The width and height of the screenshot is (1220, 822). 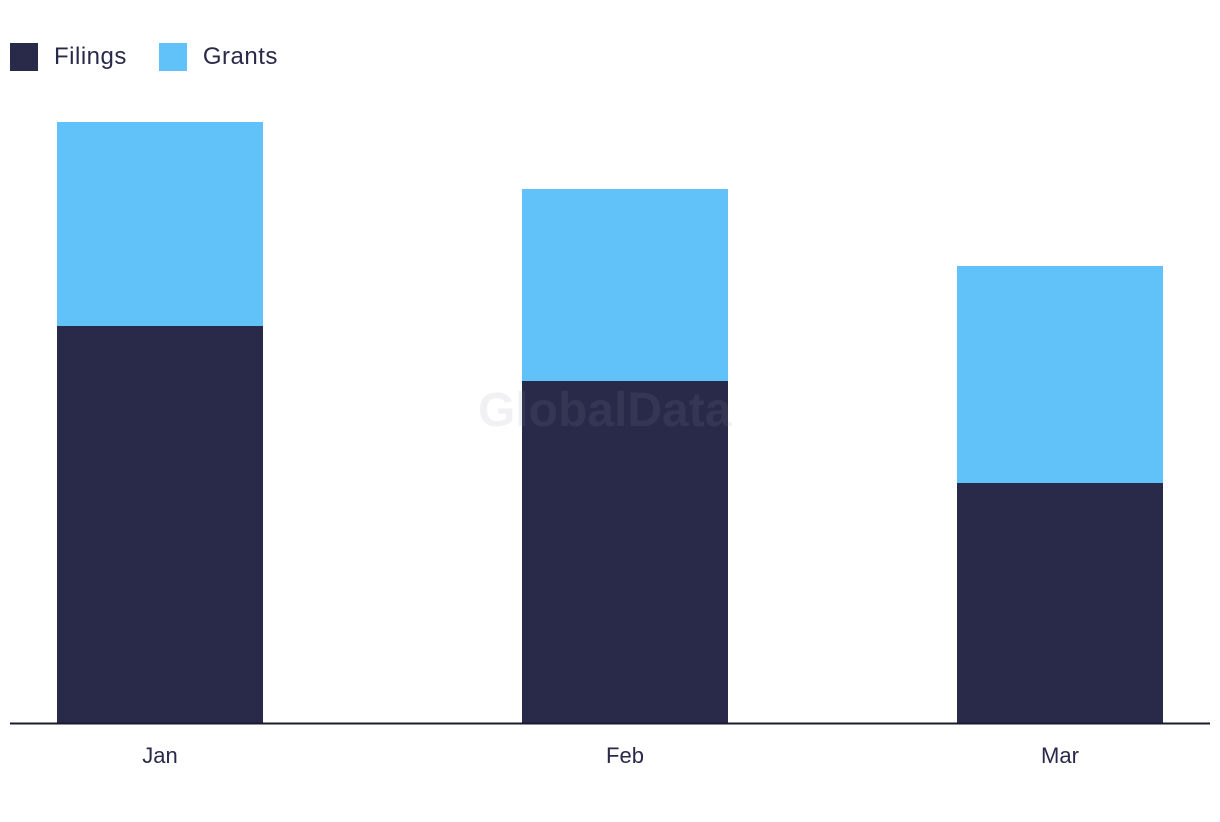 What do you see at coordinates (90, 56) in the screenshot?
I see `legend-label-filings: Filings` at bounding box center [90, 56].